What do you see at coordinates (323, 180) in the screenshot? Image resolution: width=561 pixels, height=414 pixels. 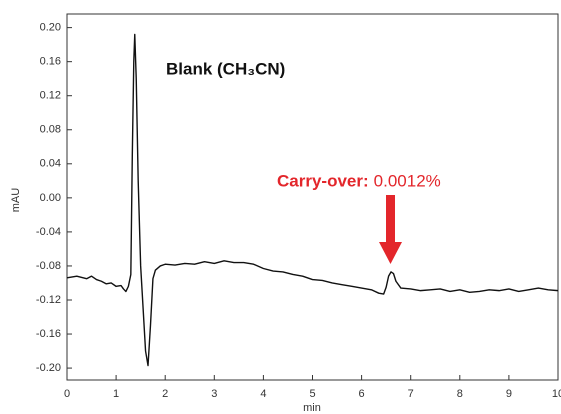 I see `annotation-carry-over: Carry-over:` at bounding box center [323, 180].